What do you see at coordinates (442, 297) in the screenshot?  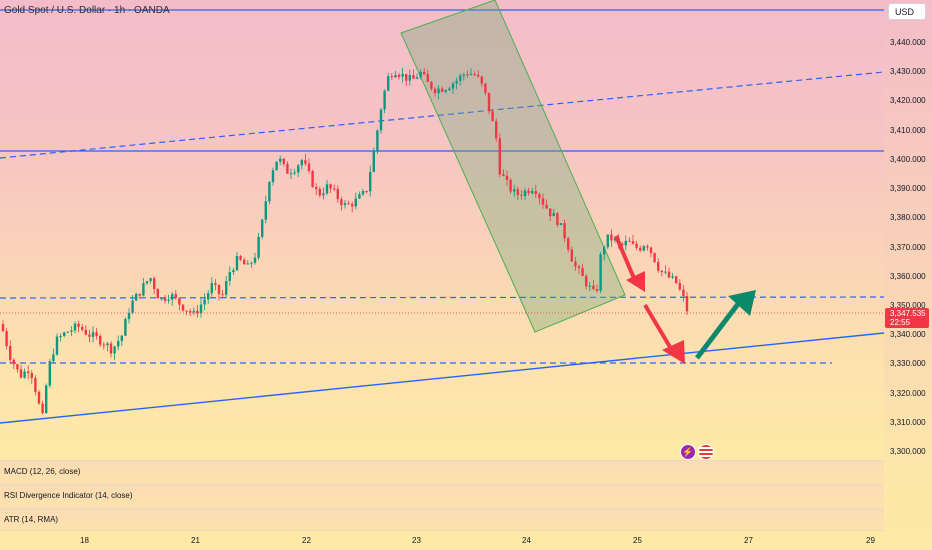 I see `horizontal-dashed-support` at bounding box center [442, 297].